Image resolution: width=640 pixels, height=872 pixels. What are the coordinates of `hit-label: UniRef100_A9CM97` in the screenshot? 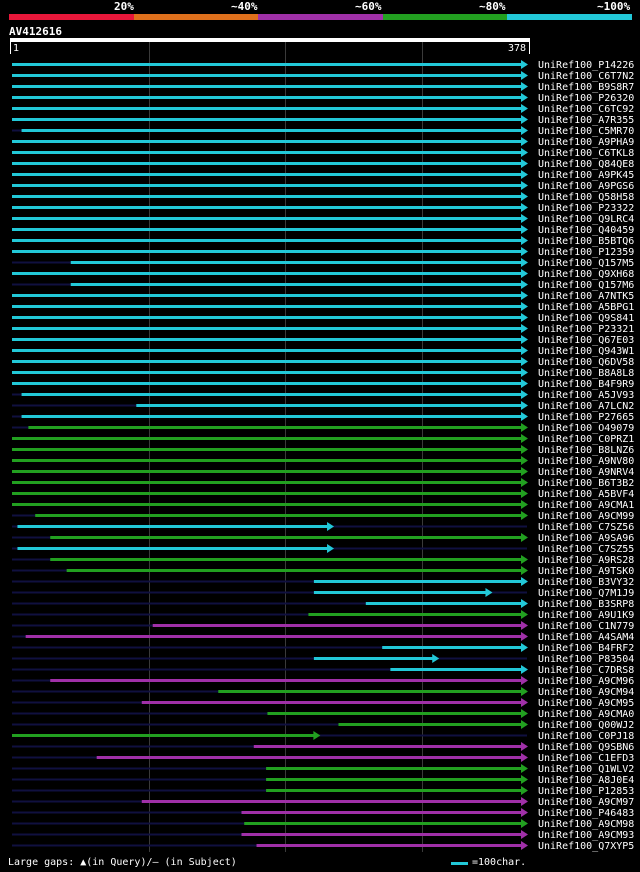 It's located at (586, 802).